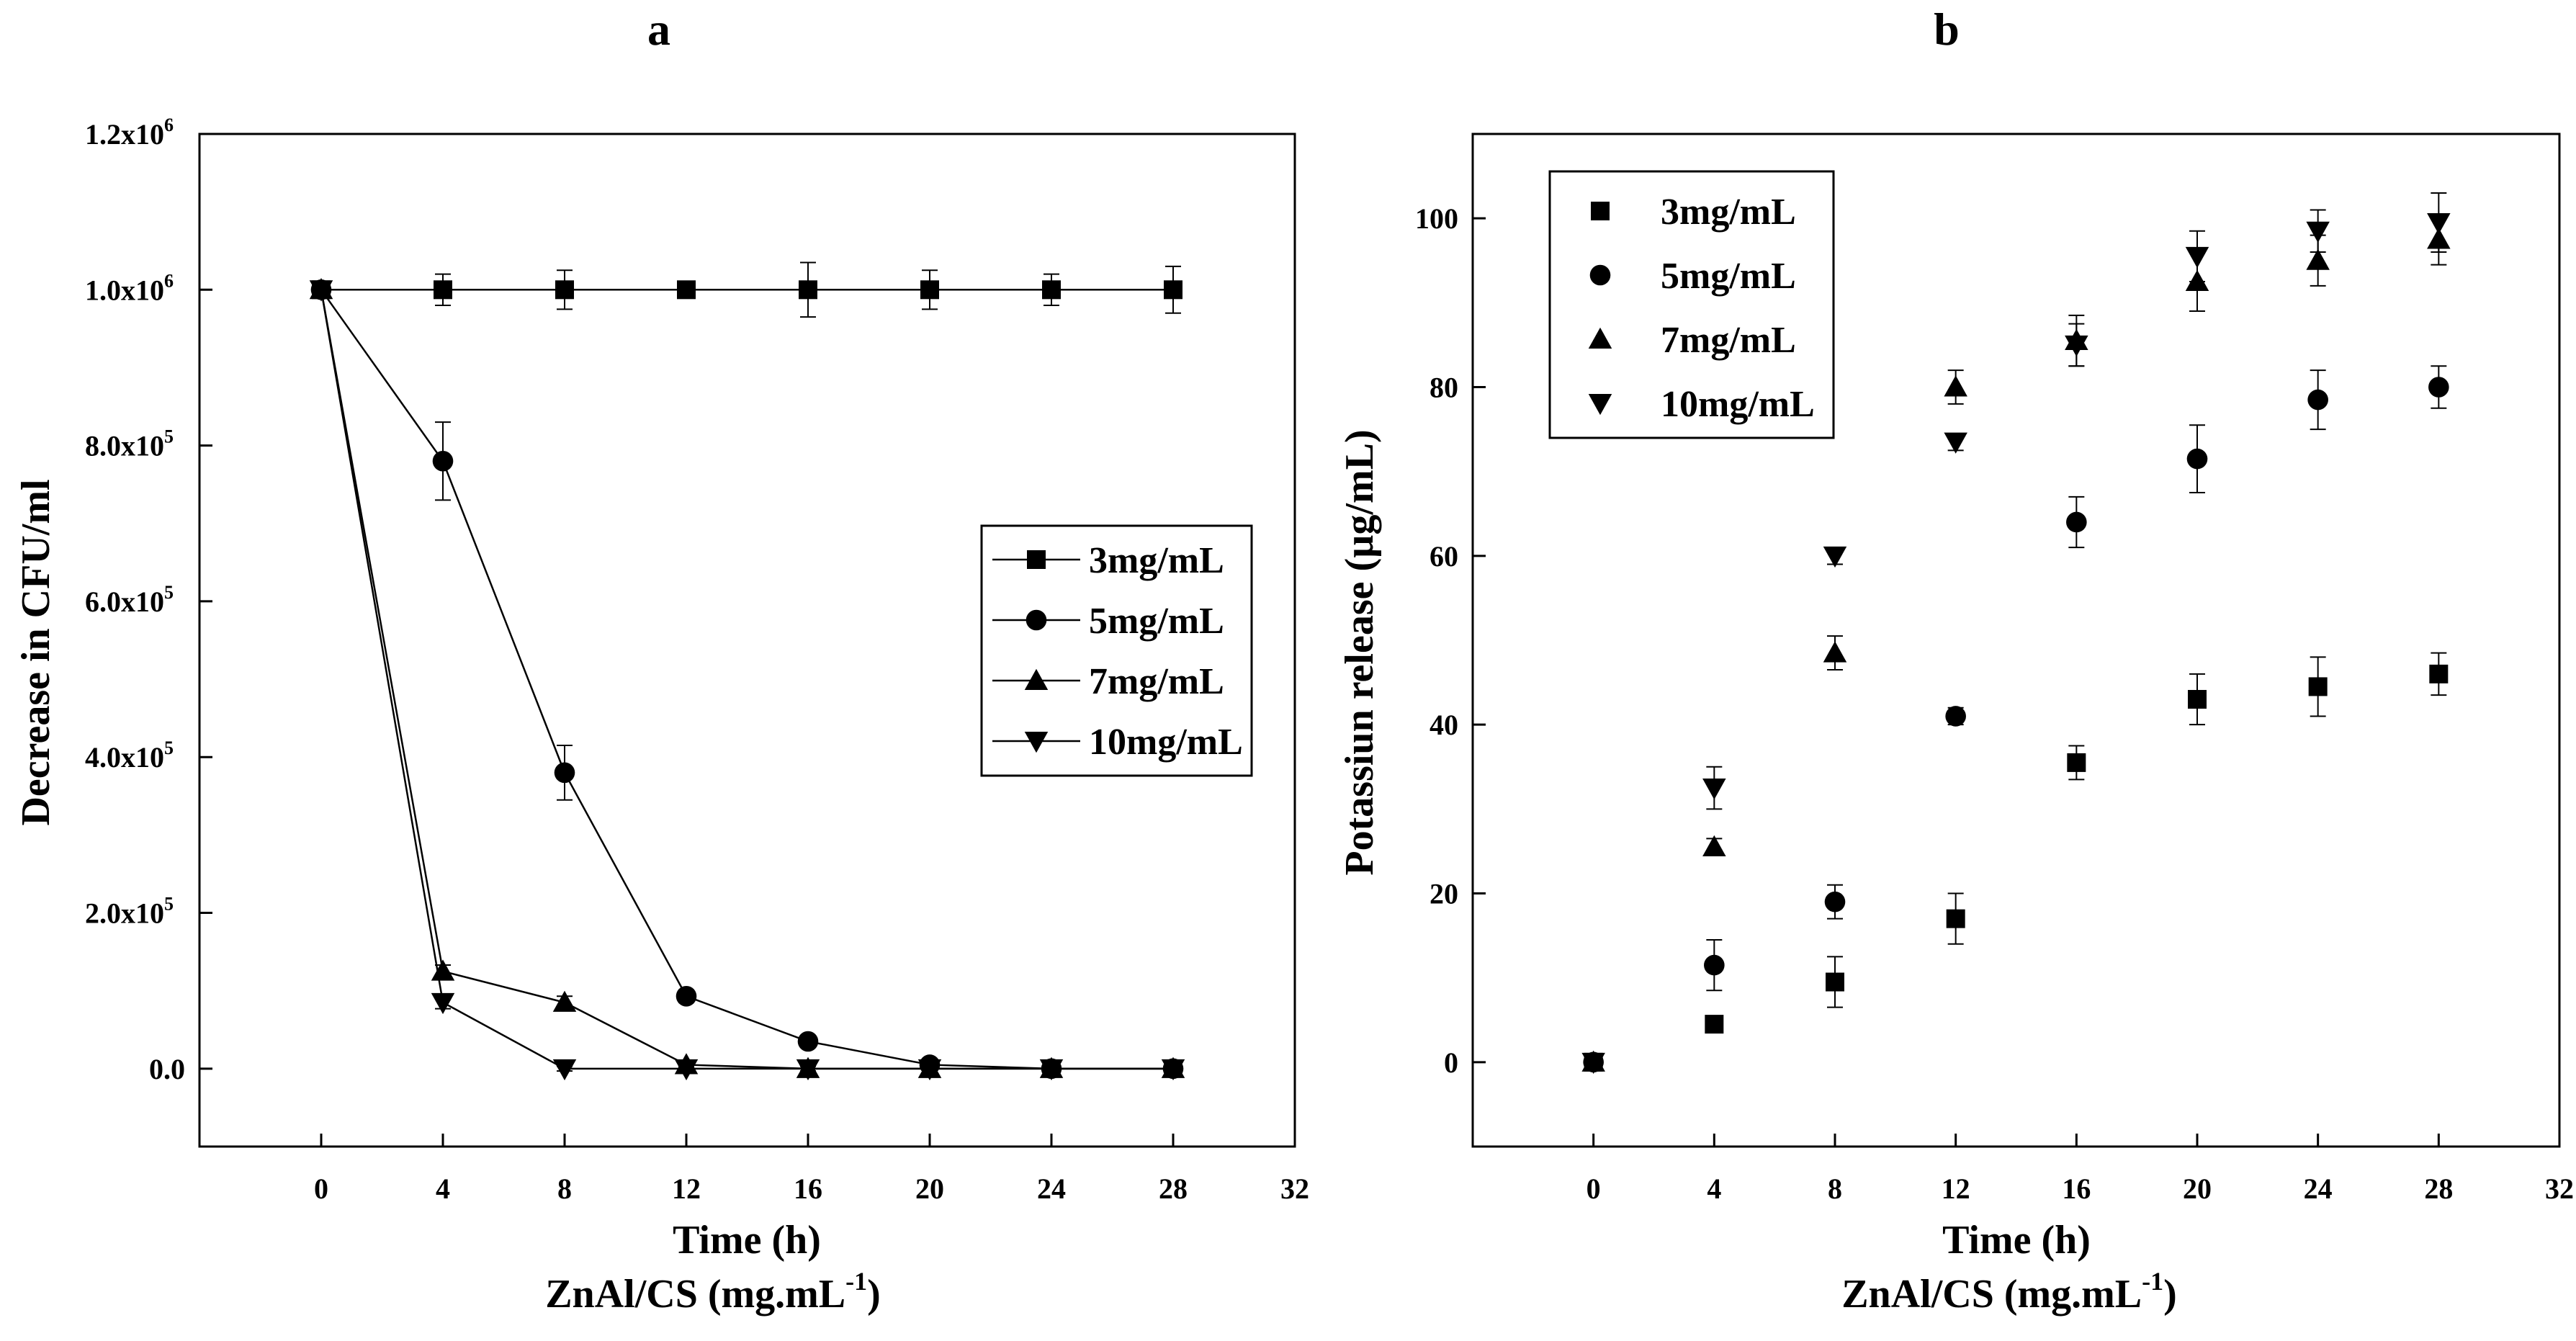 The width and height of the screenshot is (2576, 1341). I want to click on legend-label: 7mg/mL, so click(1156, 681).